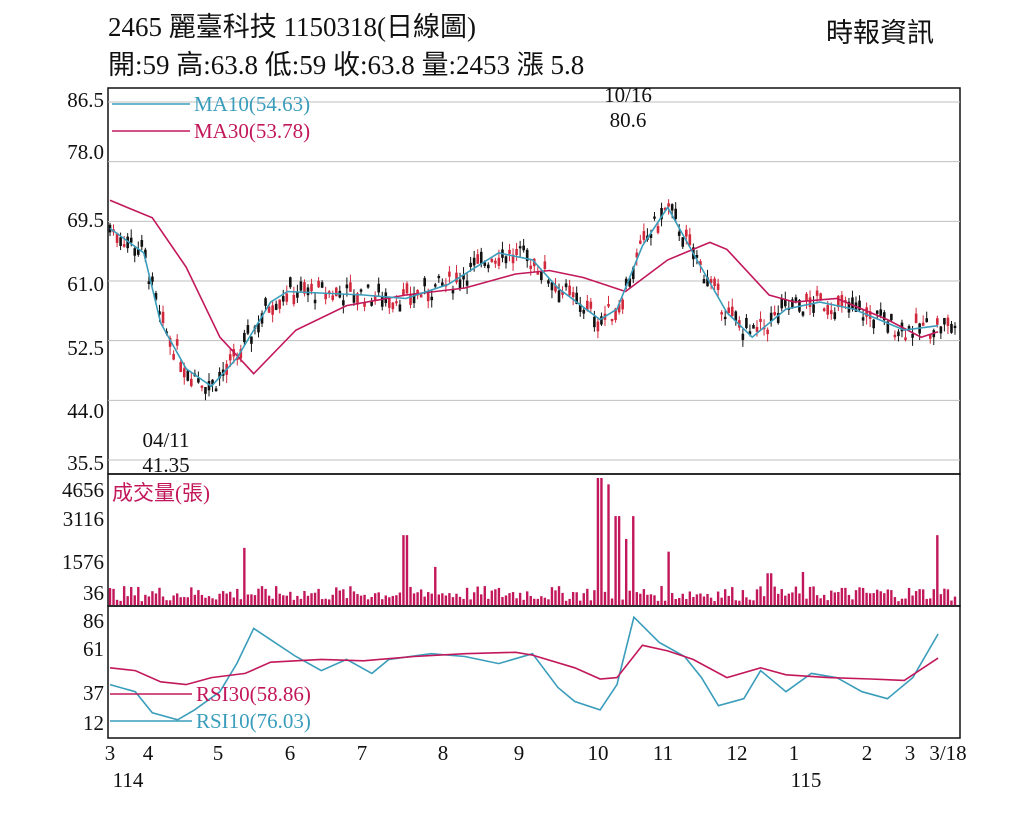  What do you see at coordinates (161, 493) in the screenshot?
I see `volume-panel-label: 成交量(張)` at bounding box center [161, 493].